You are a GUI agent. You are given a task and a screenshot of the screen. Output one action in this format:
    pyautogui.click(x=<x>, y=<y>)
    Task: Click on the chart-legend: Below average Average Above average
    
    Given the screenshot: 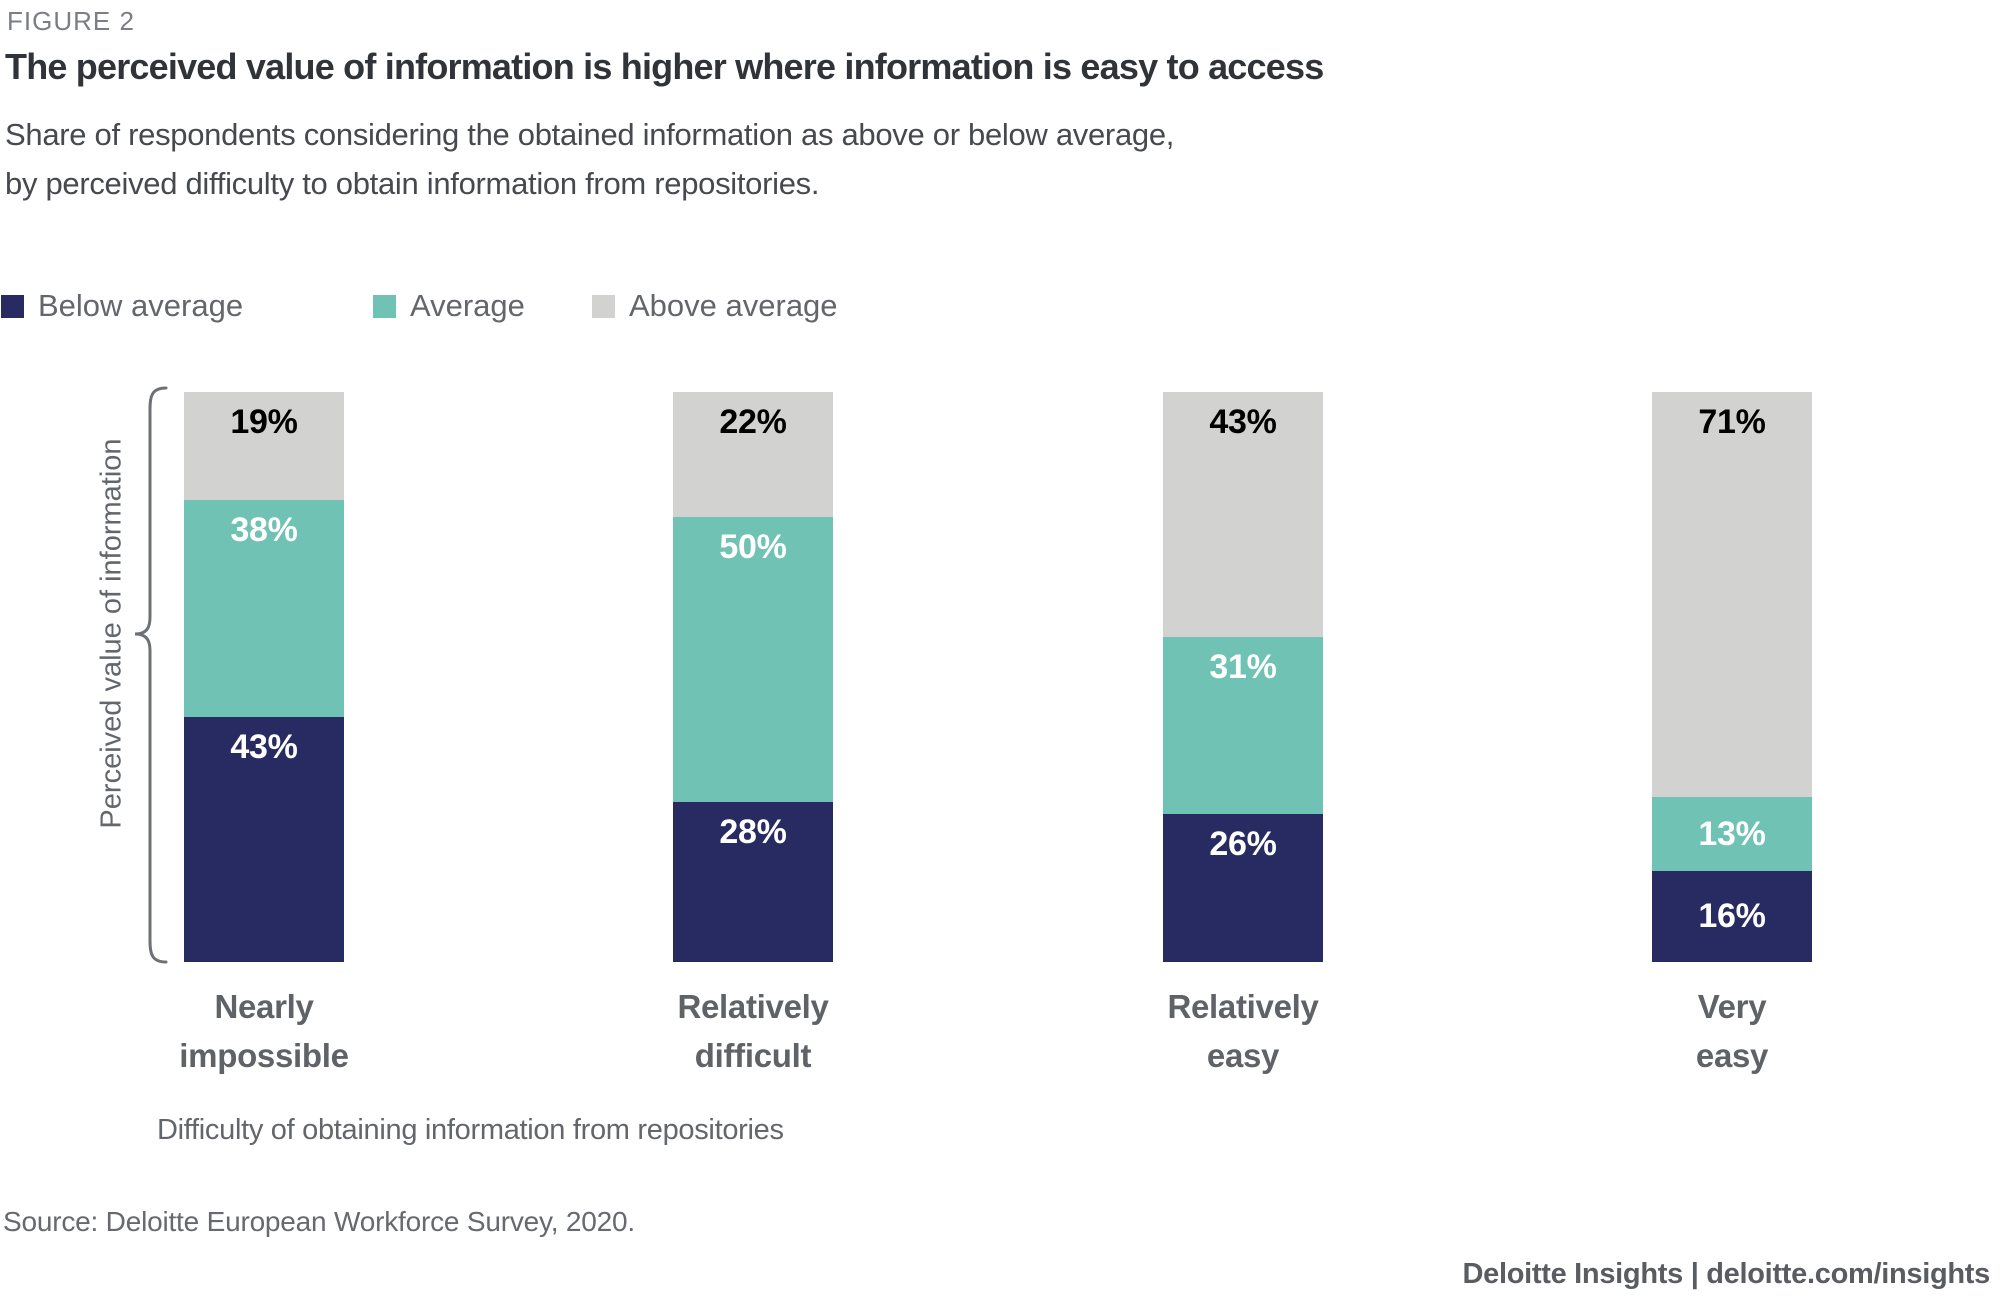 What is the action you would take?
    pyautogui.click(x=500, y=306)
    